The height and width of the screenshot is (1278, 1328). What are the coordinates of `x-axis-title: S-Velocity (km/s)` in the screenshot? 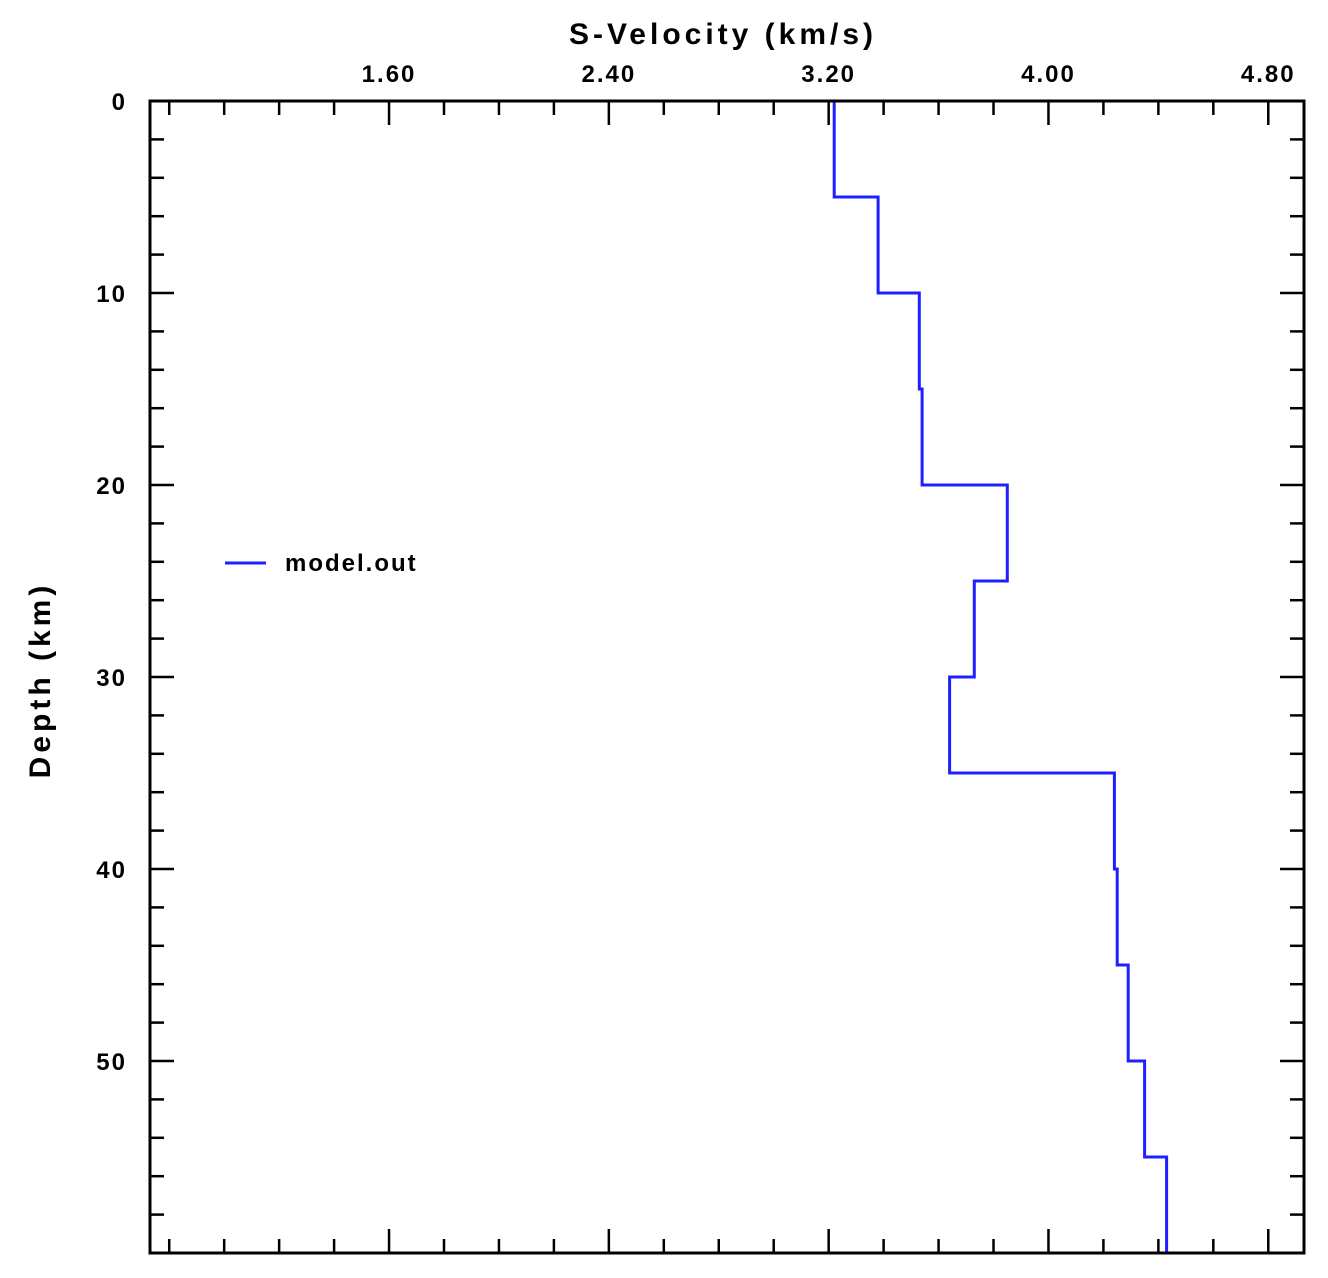 It's located at (723, 34).